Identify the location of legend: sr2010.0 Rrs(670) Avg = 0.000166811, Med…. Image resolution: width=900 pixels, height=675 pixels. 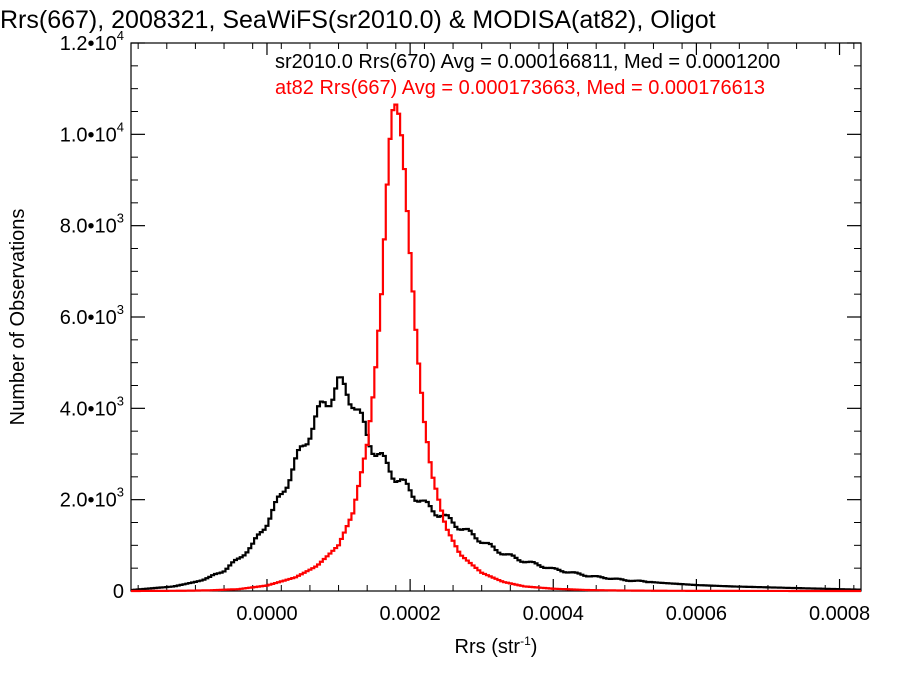
(527, 75).